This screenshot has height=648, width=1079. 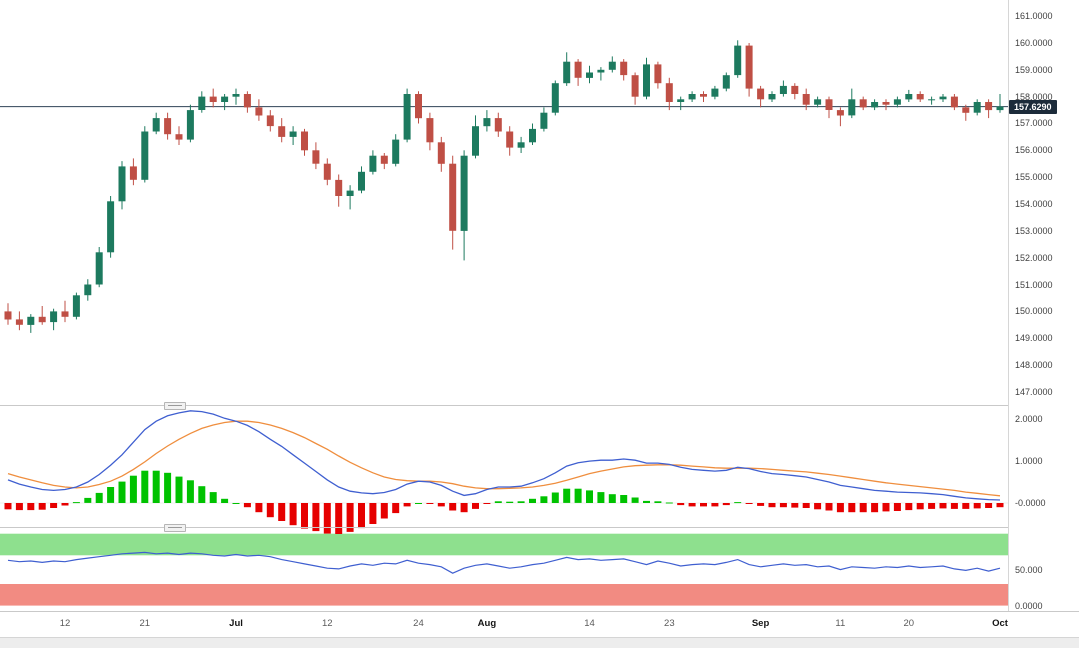 I want to click on price-tick-label: 152.0000, so click(x=1034, y=257).